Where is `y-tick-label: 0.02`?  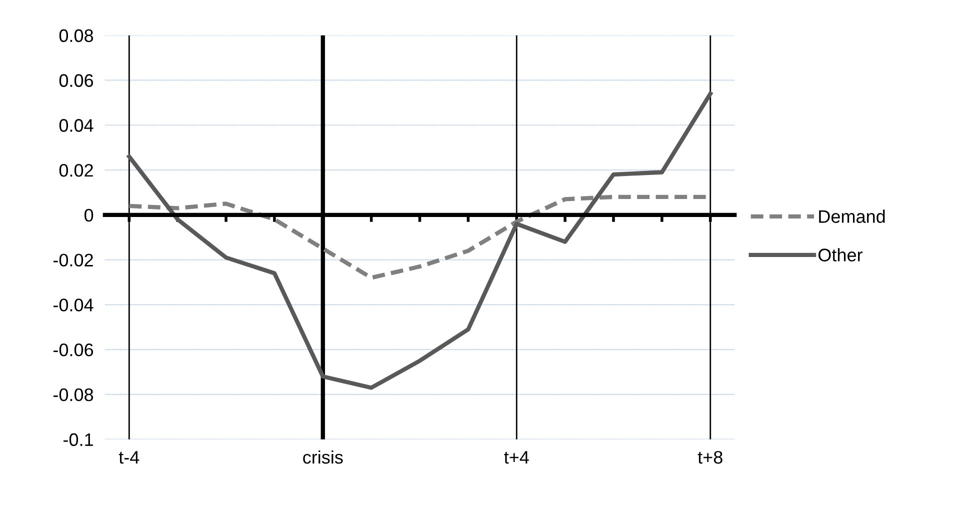
y-tick-label: 0.02 is located at coordinates (76, 170).